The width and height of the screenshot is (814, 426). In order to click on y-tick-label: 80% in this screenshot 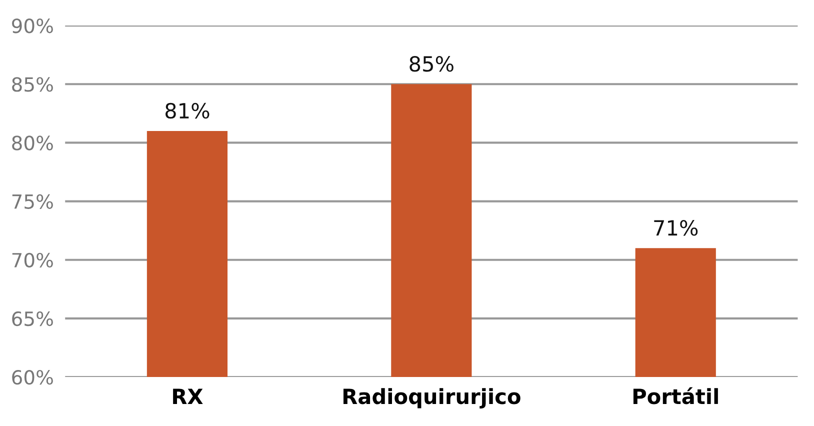, I will do `click(32, 143)`.